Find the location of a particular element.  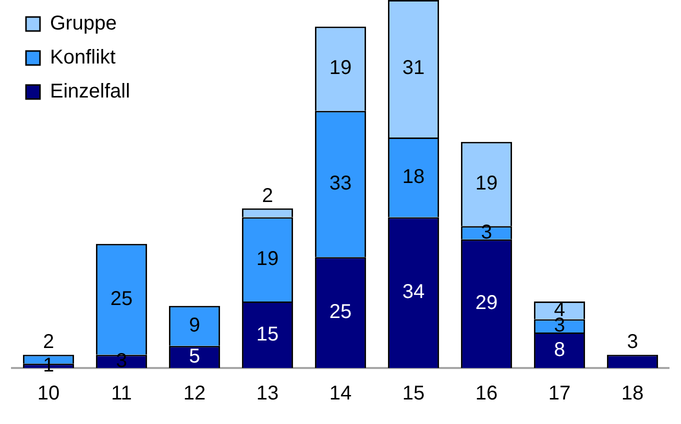

legend-label: Einzelfall is located at coordinates (90, 91).